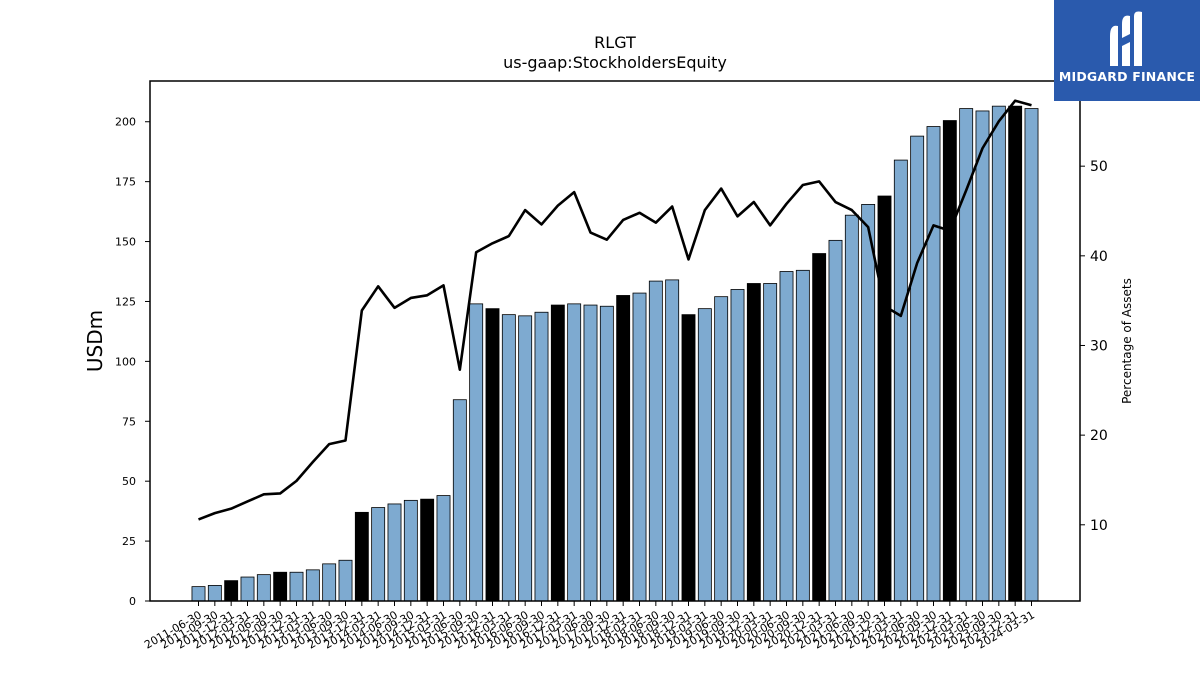  I want to click on y-tick-label: 150, so click(125, 242).